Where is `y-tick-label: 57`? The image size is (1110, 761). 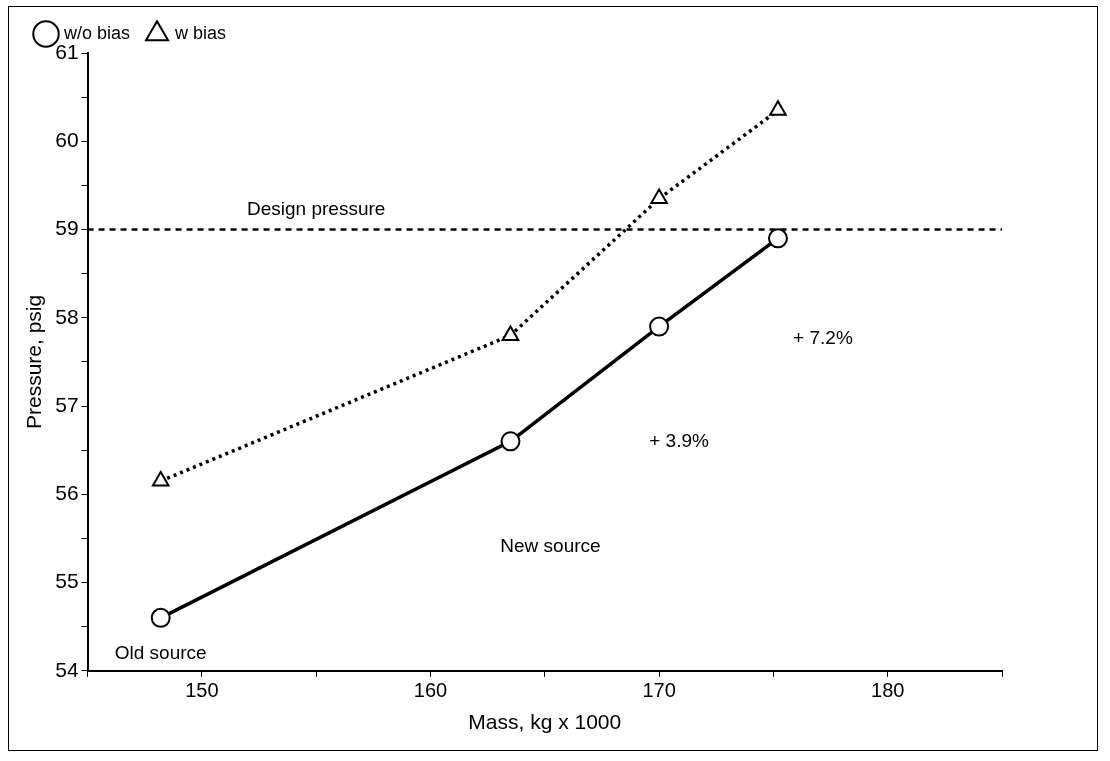 y-tick-label: 57 is located at coordinates (67, 404).